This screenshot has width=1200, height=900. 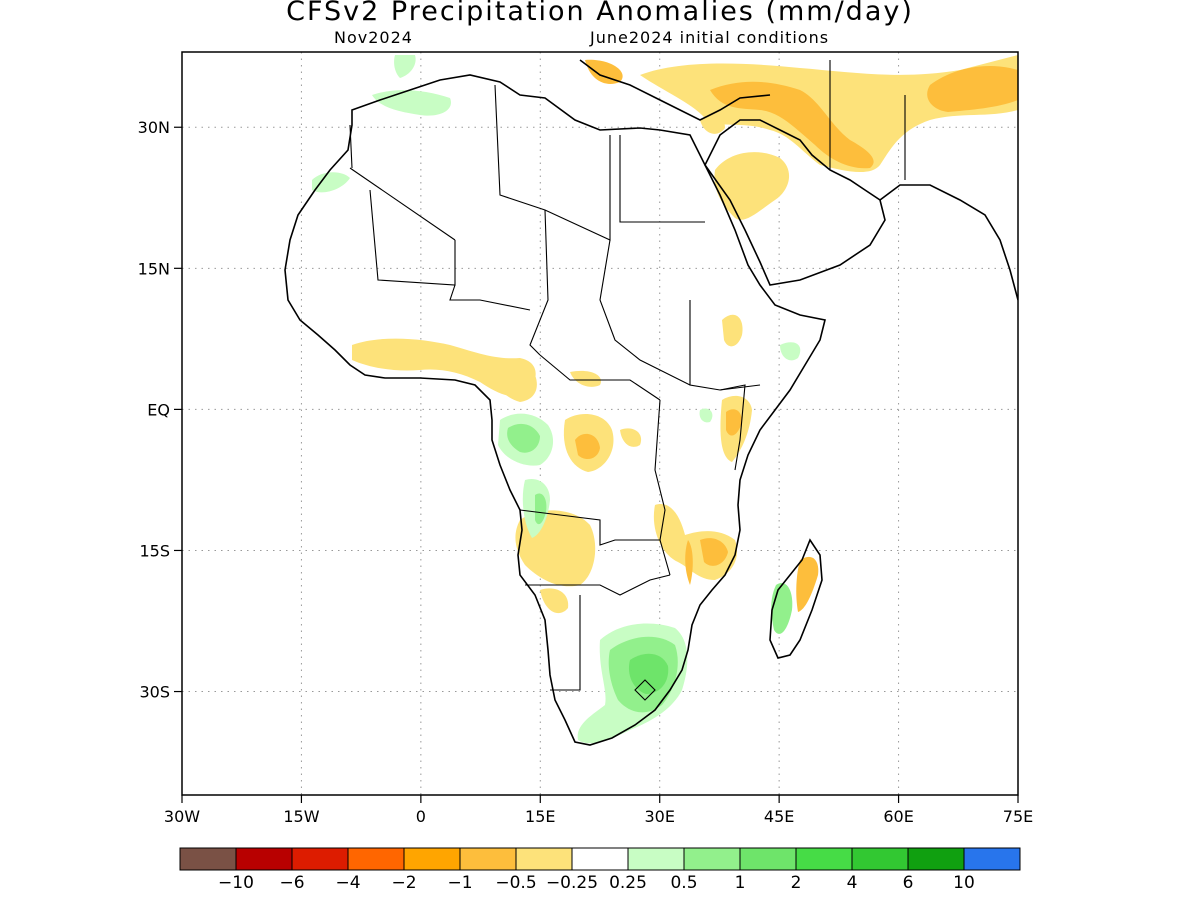 What do you see at coordinates (795, 202) in the screenshot?
I see `arabia-coastline` at bounding box center [795, 202].